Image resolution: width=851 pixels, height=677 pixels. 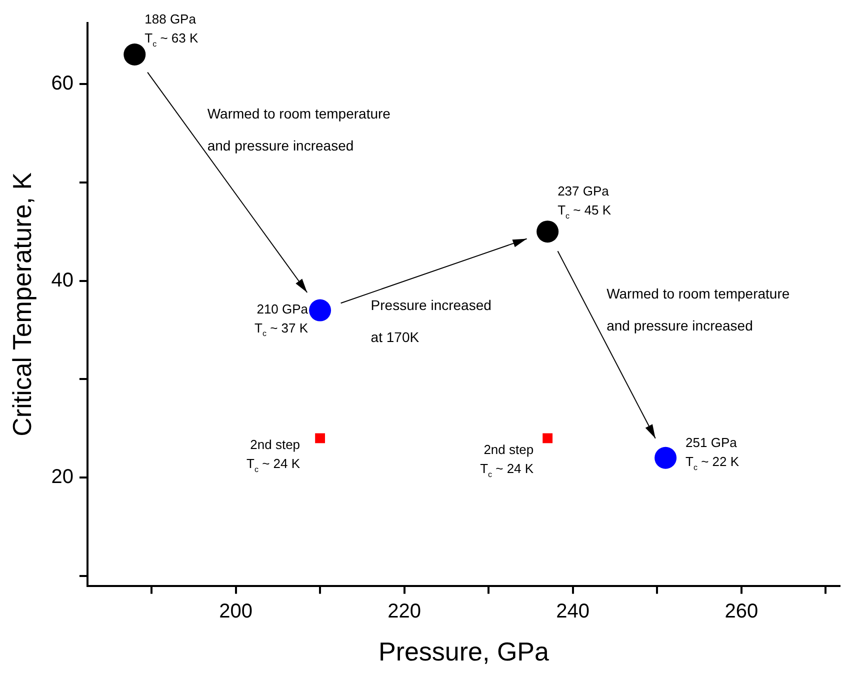 I want to click on y-tick-label: 60, so click(x=62, y=83).